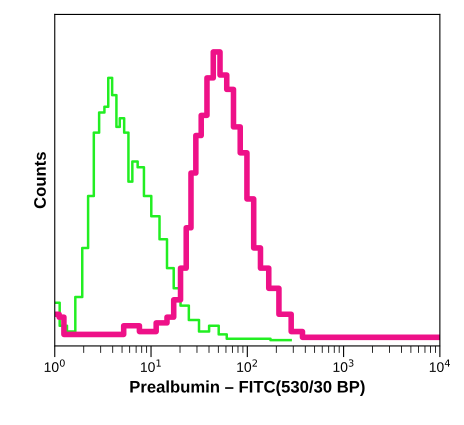 The image size is (464, 425). What do you see at coordinates (344, 365) in the screenshot?
I see `x-tick-label: 10$^{3}$` at bounding box center [344, 365].